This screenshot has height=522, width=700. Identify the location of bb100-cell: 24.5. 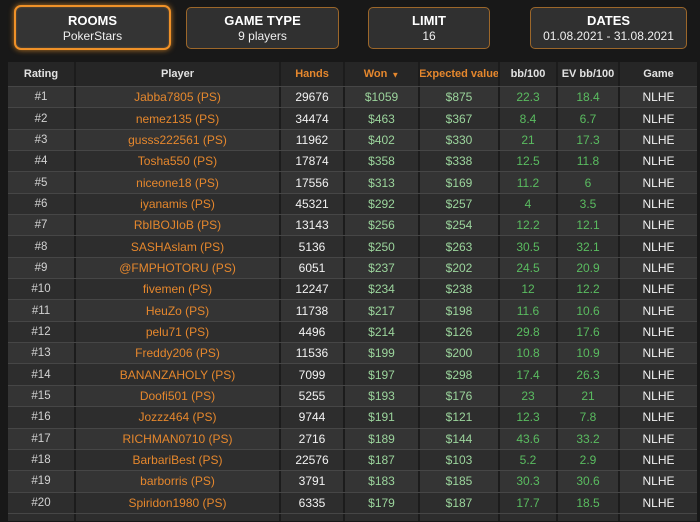
(529, 268).